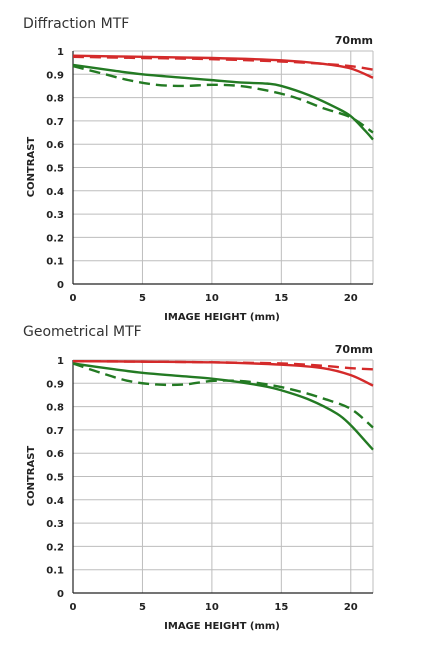 Image resolution: width=432 pixels, height=650 pixels. Describe the element at coordinates (55, 478) in the screenshot. I see `geometrical-y-tick-label: 0.5` at that location.